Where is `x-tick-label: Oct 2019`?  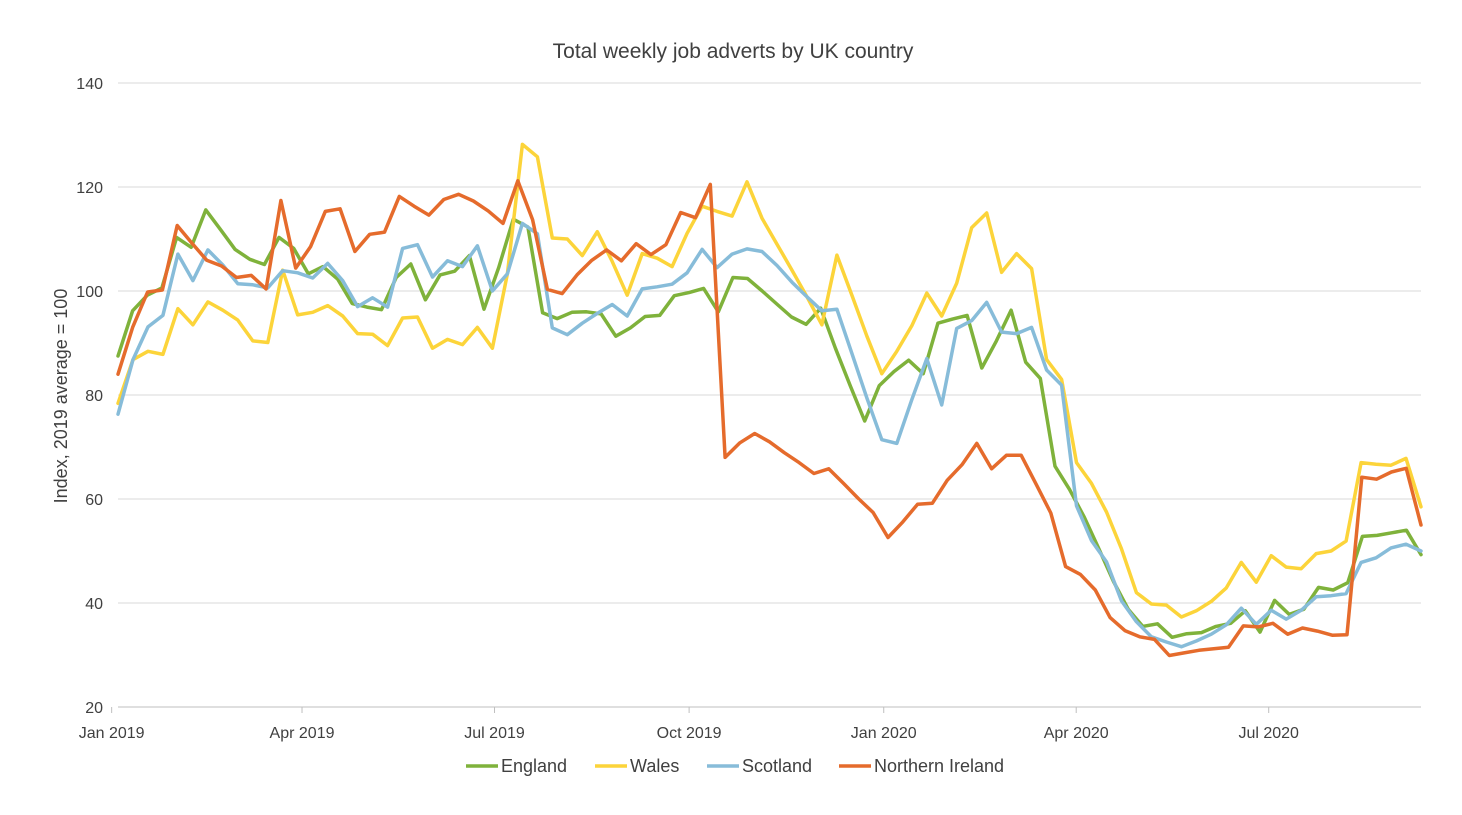 x-tick-label: Oct 2019 is located at coordinates (689, 733).